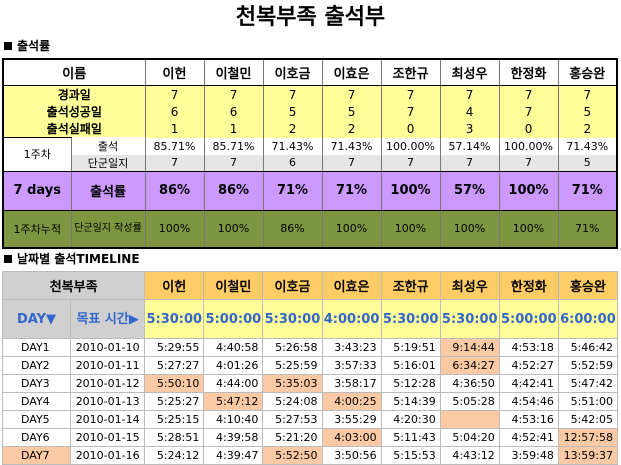 This screenshot has width=621, height=465. What do you see at coordinates (292, 163) in the screenshot?
I see `week1-diary-cell: 6` at bounding box center [292, 163].